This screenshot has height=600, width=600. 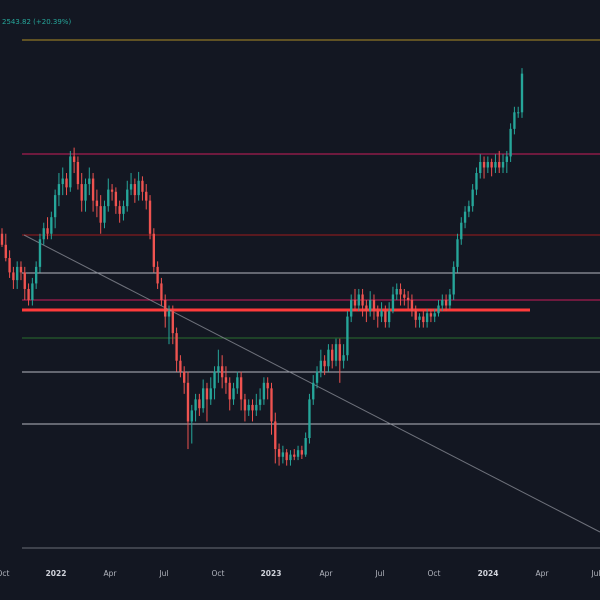 What do you see at coordinates (300, 583) in the screenshot?
I see `time-axis: Oct 2022 Apr Jul Oct 2023 Apr Jul Oct 2024 Apr Jul` at bounding box center [300, 583].